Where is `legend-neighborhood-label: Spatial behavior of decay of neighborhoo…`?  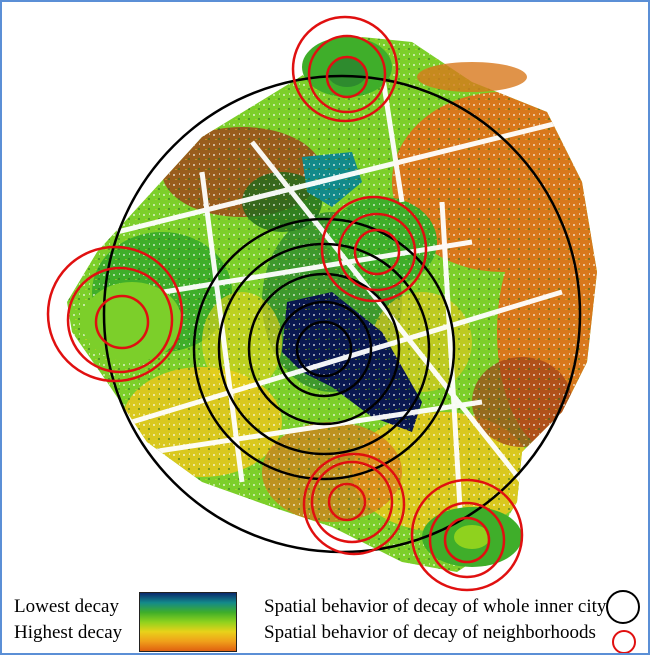 legend-neighborhood-label: Spatial behavior of decay of neighborhoo… is located at coordinates (430, 632).